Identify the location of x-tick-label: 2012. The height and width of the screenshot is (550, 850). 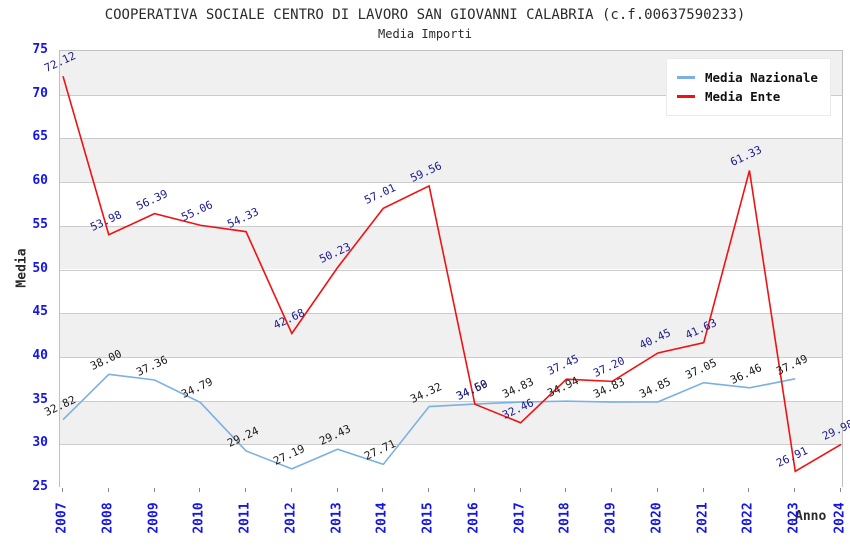
(291, 518).